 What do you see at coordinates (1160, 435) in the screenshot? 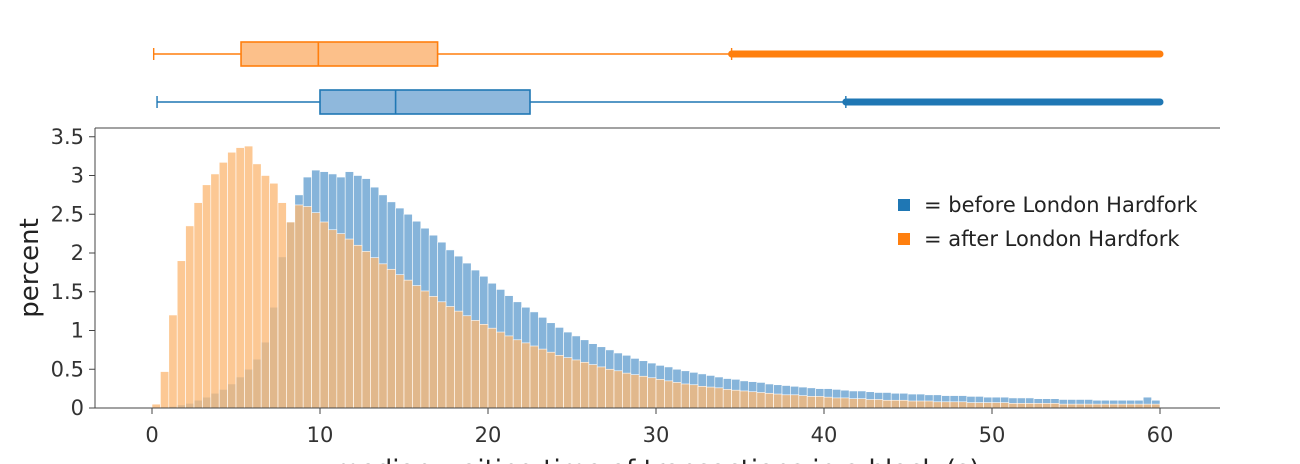
I see `x-tick-label: 60` at bounding box center [1160, 435].